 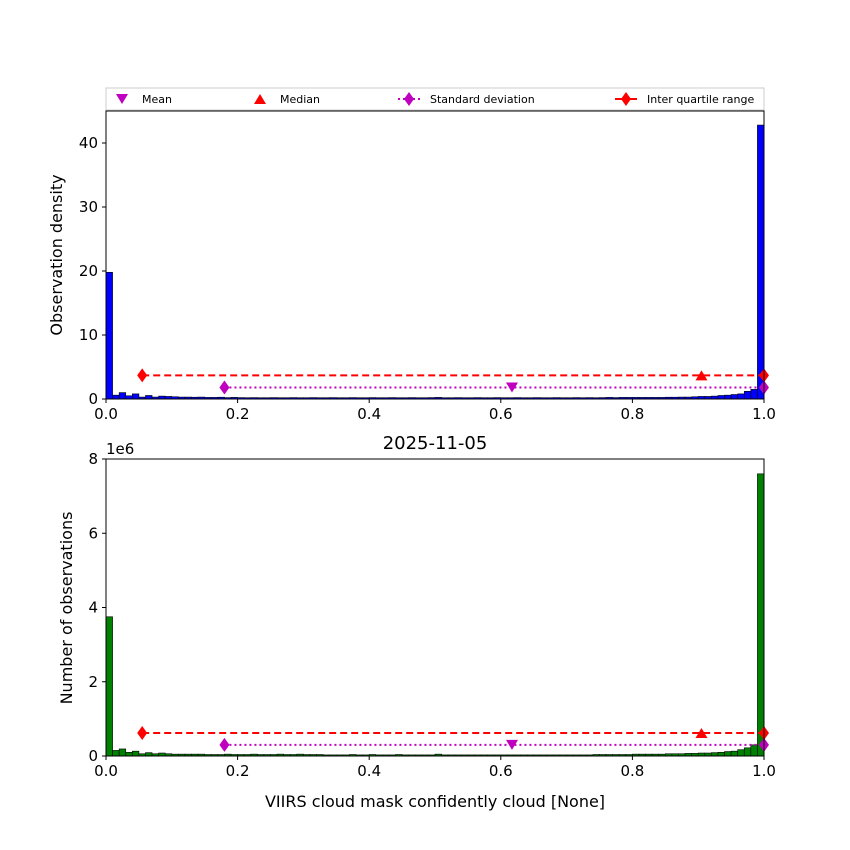 I want to click on bottom-ytick-label: 6, so click(x=93, y=533).